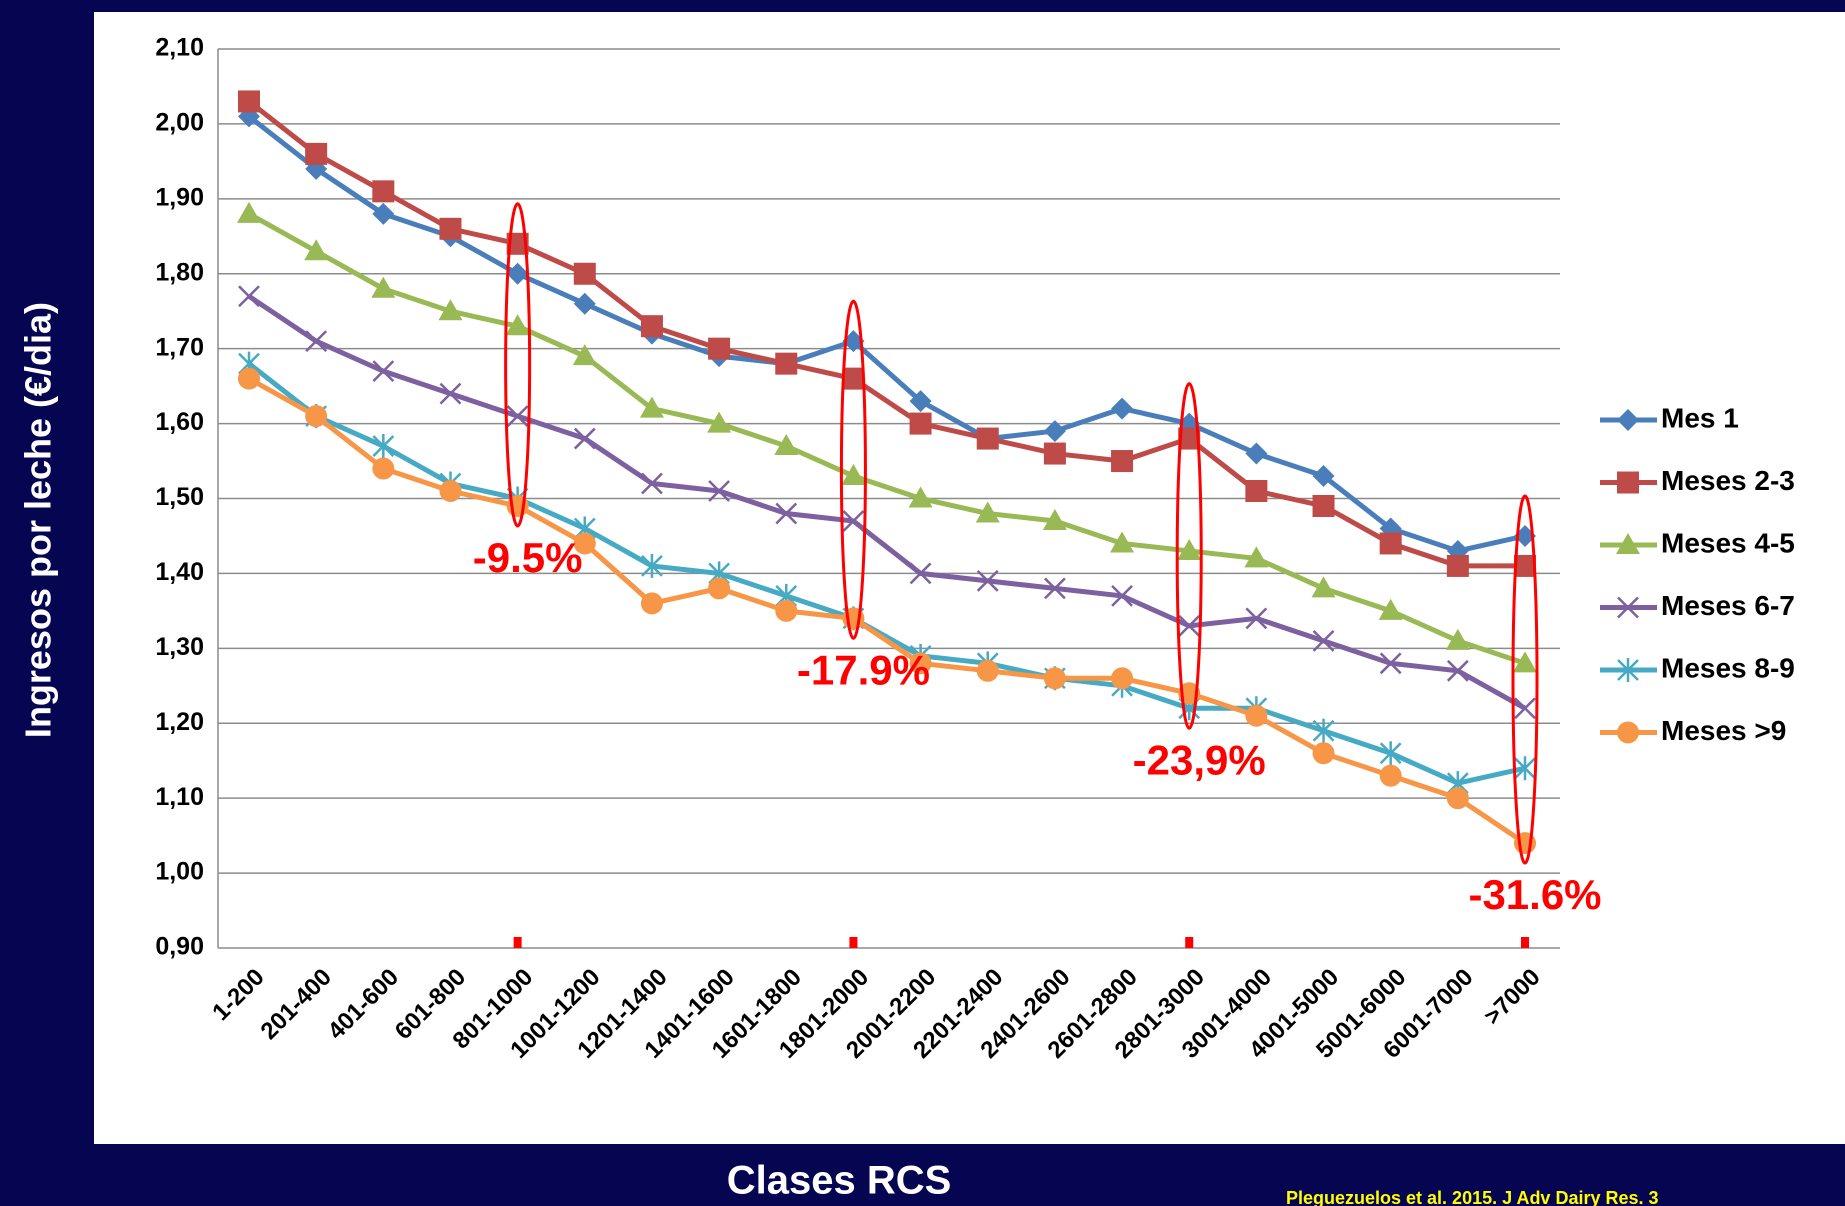 The height and width of the screenshot is (1206, 1845). Describe the element at coordinates (1728, 605) in the screenshot. I see `legend-label: Meses 6-7` at that location.